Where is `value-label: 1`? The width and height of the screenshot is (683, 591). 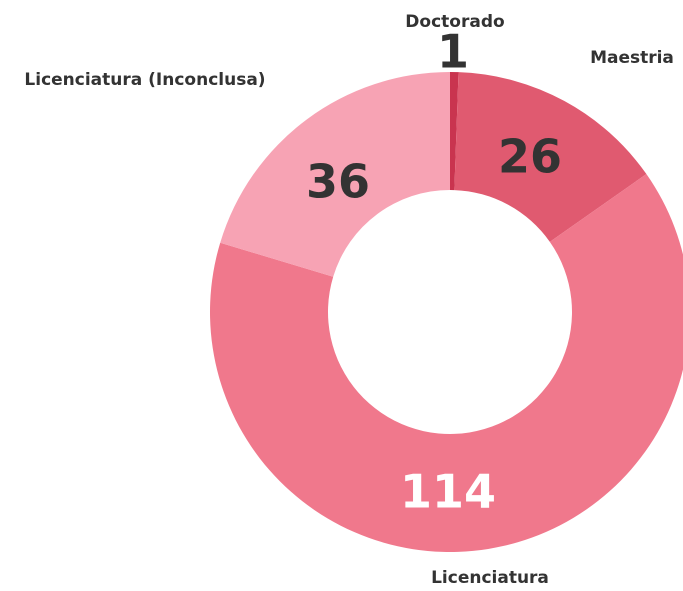
value-label: 1 is located at coordinates (453, 52).